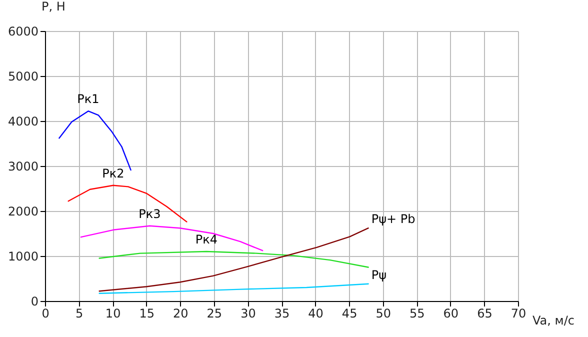  Describe the element at coordinates (113, 173) in the screenshot. I see `series-label: Рк2` at that location.